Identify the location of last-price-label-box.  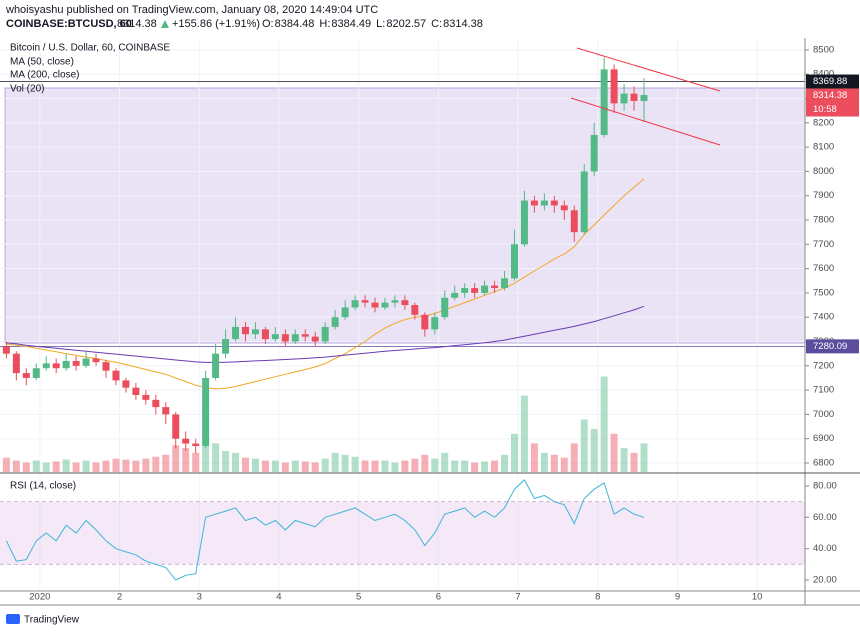
(832, 95).